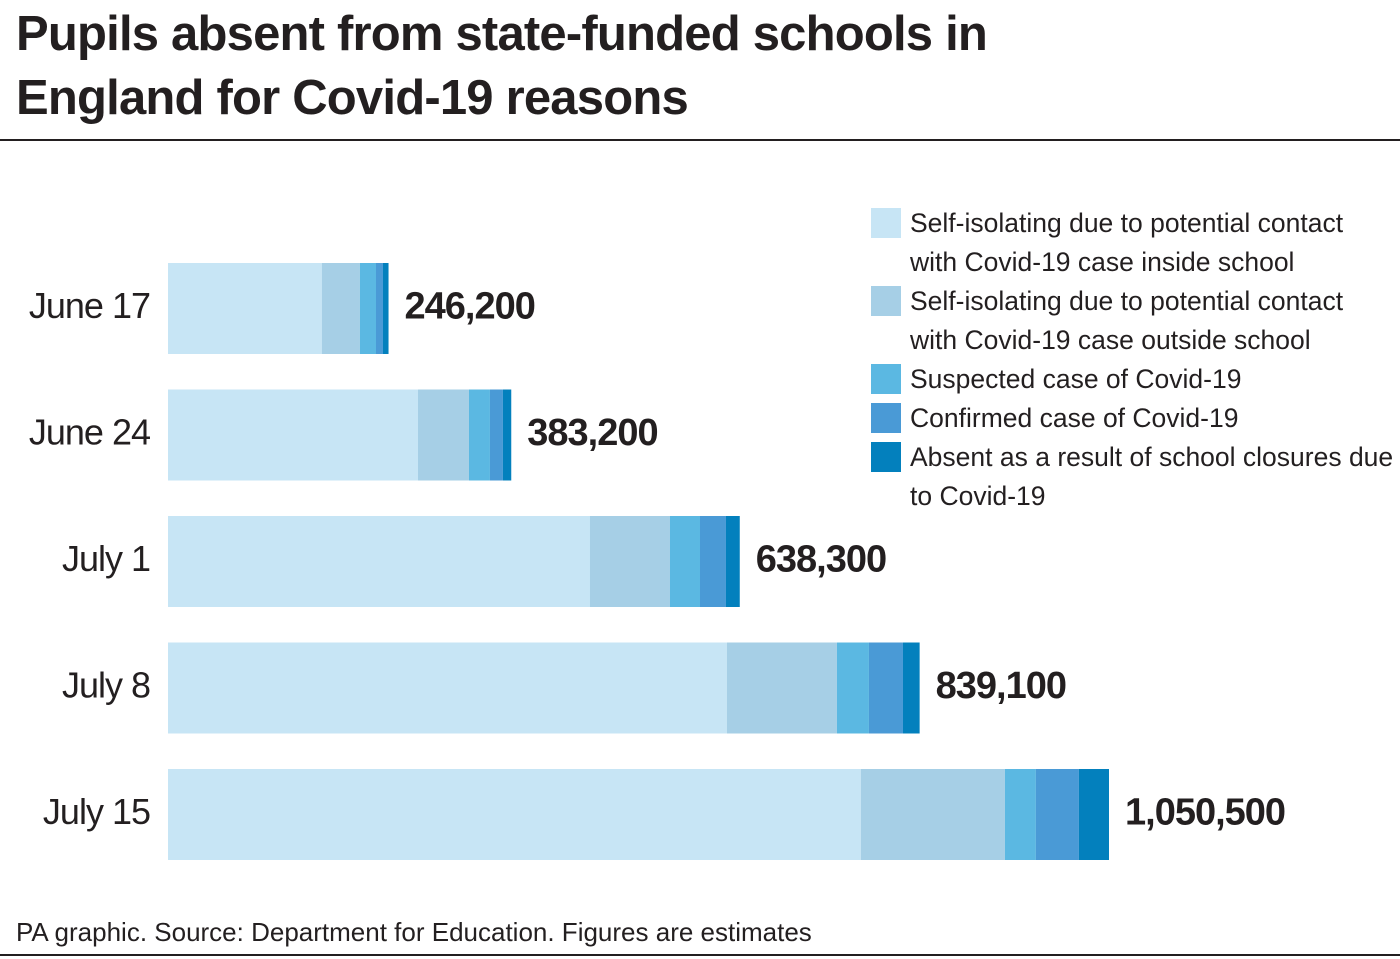 This screenshot has height=959, width=1400. Describe the element at coordinates (106, 685) in the screenshot. I see `category-label: July 8` at that location.